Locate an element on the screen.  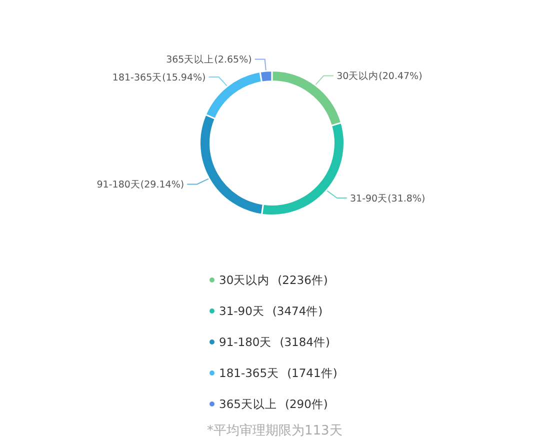
text: 31-90天(31.8%) is located at coordinates (388, 198).